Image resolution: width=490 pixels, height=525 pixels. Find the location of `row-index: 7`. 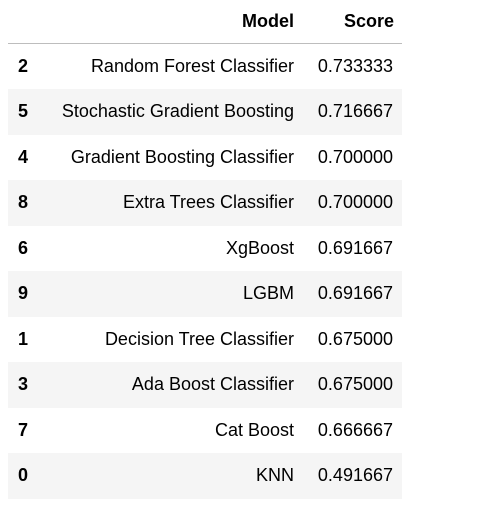

row-index: 7 is located at coordinates (23, 429).